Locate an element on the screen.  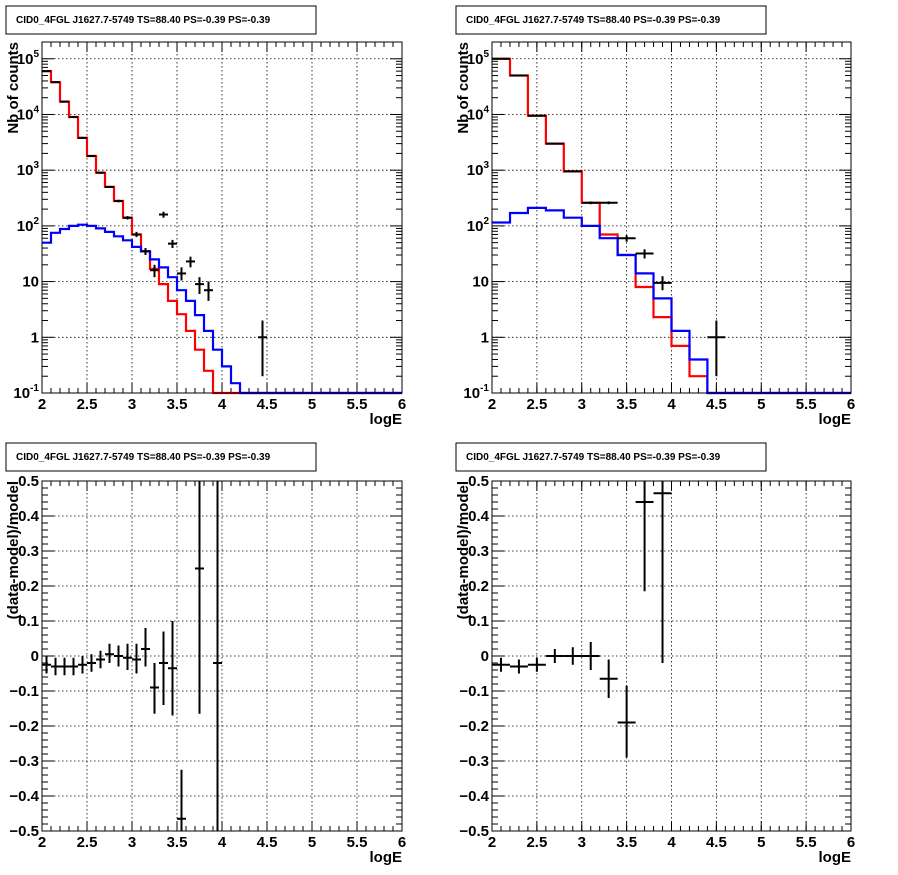
x-tick-label: 5.5 is located at coordinates (357, 842).